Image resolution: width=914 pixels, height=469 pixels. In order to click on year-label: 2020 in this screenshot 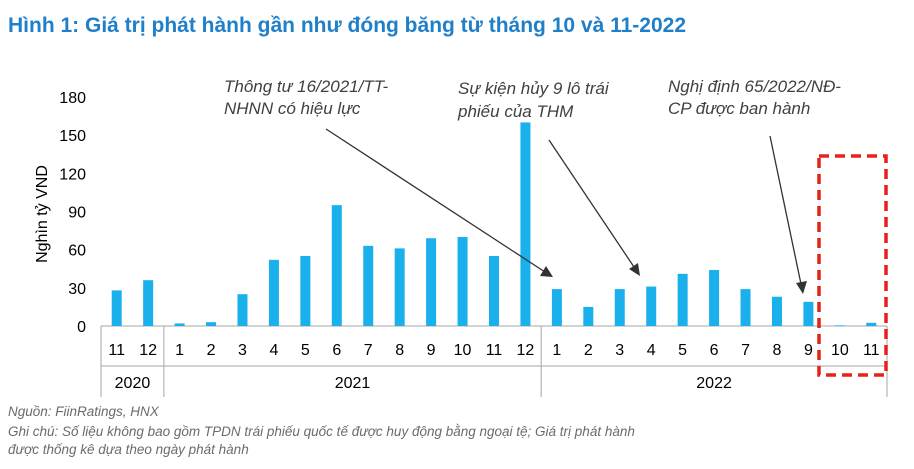, I will do `click(133, 383)`.